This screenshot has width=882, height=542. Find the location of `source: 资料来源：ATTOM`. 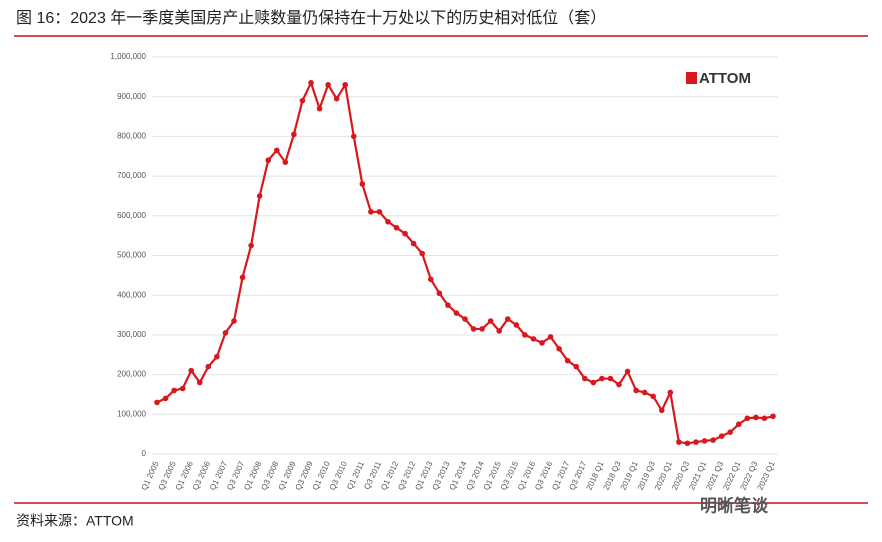

source: 资料来源：ATTOM is located at coordinates (75, 521).